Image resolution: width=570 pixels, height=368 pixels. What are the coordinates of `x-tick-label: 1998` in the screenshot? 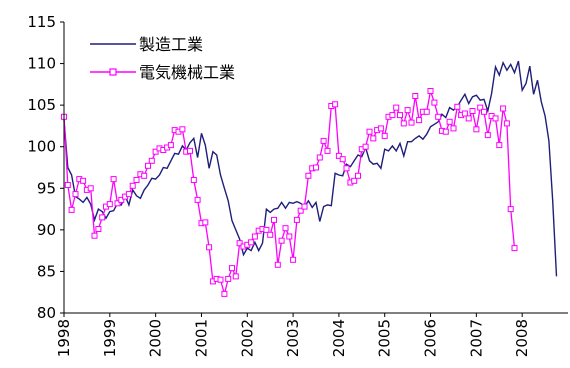 It's located at (64, 338).